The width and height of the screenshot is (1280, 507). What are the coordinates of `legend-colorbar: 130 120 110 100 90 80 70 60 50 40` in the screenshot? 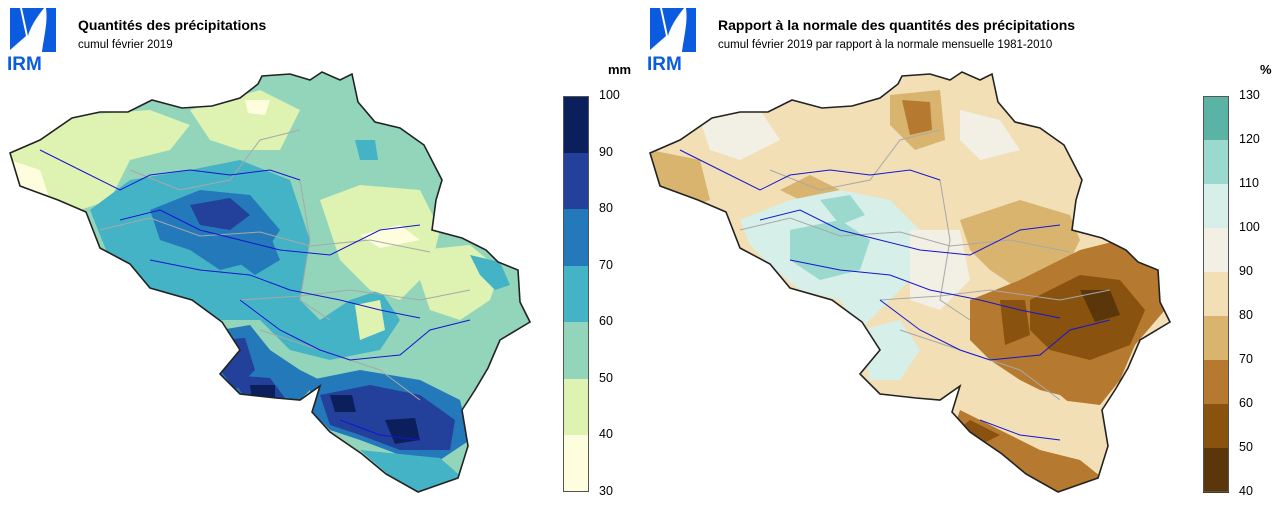 It's located at (1231, 293).